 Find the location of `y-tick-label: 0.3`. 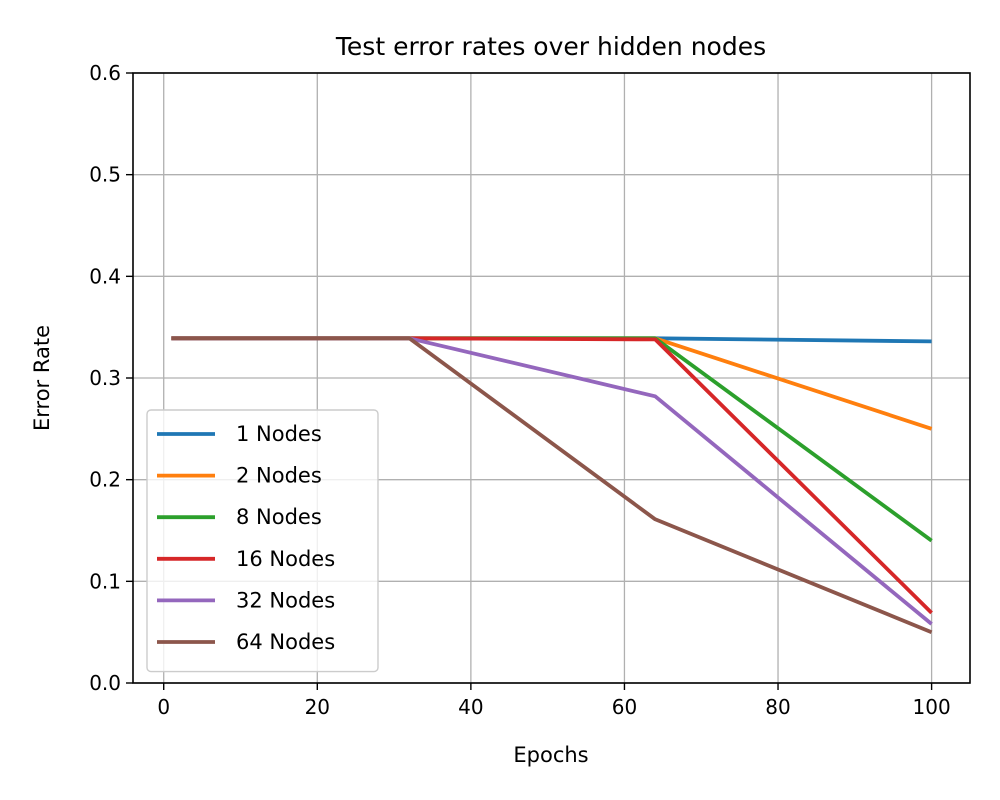

y-tick-label: 0.3 is located at coordinates (105, 378).